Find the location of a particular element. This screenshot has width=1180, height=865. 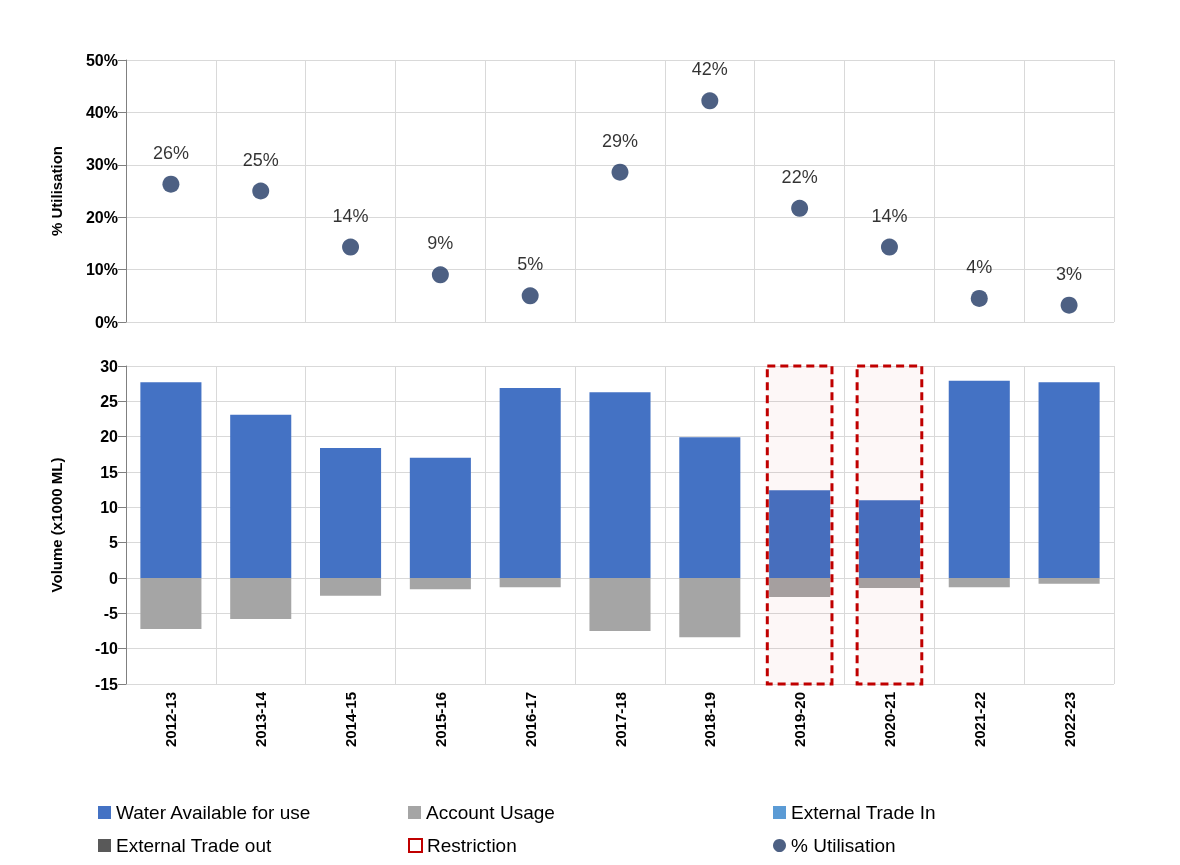

x-tick-label: 2013-14 is located at coordinates (261, 719).